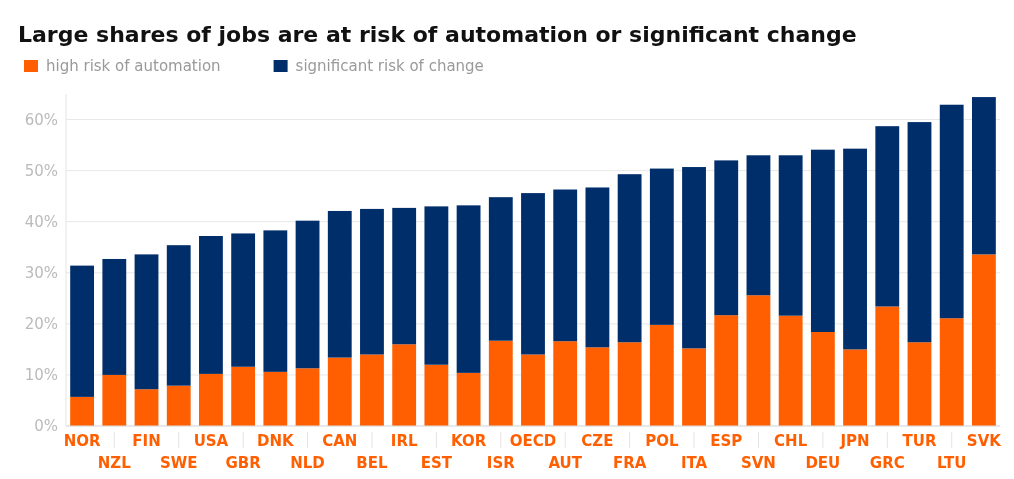  I want to click on y-tick-label: 60%, so click(41, 119).